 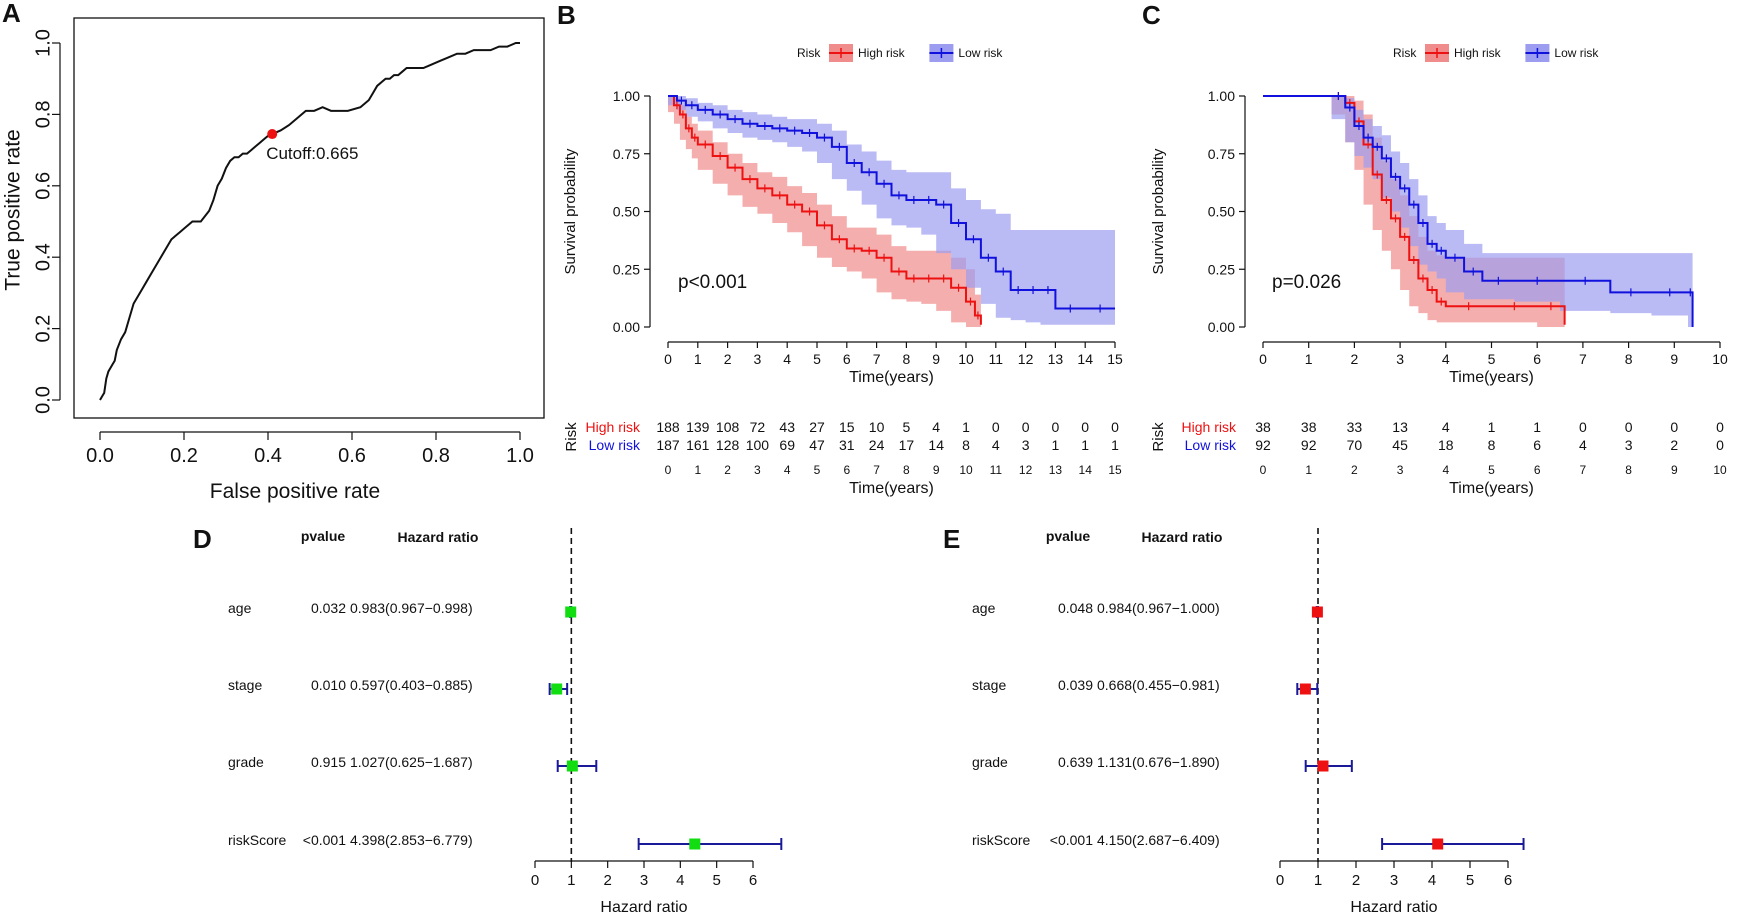 What do you see at coordinates (787, 427) in the screenshot?
I see `risk-table-cell: 43` at bounding box center [787, 427].